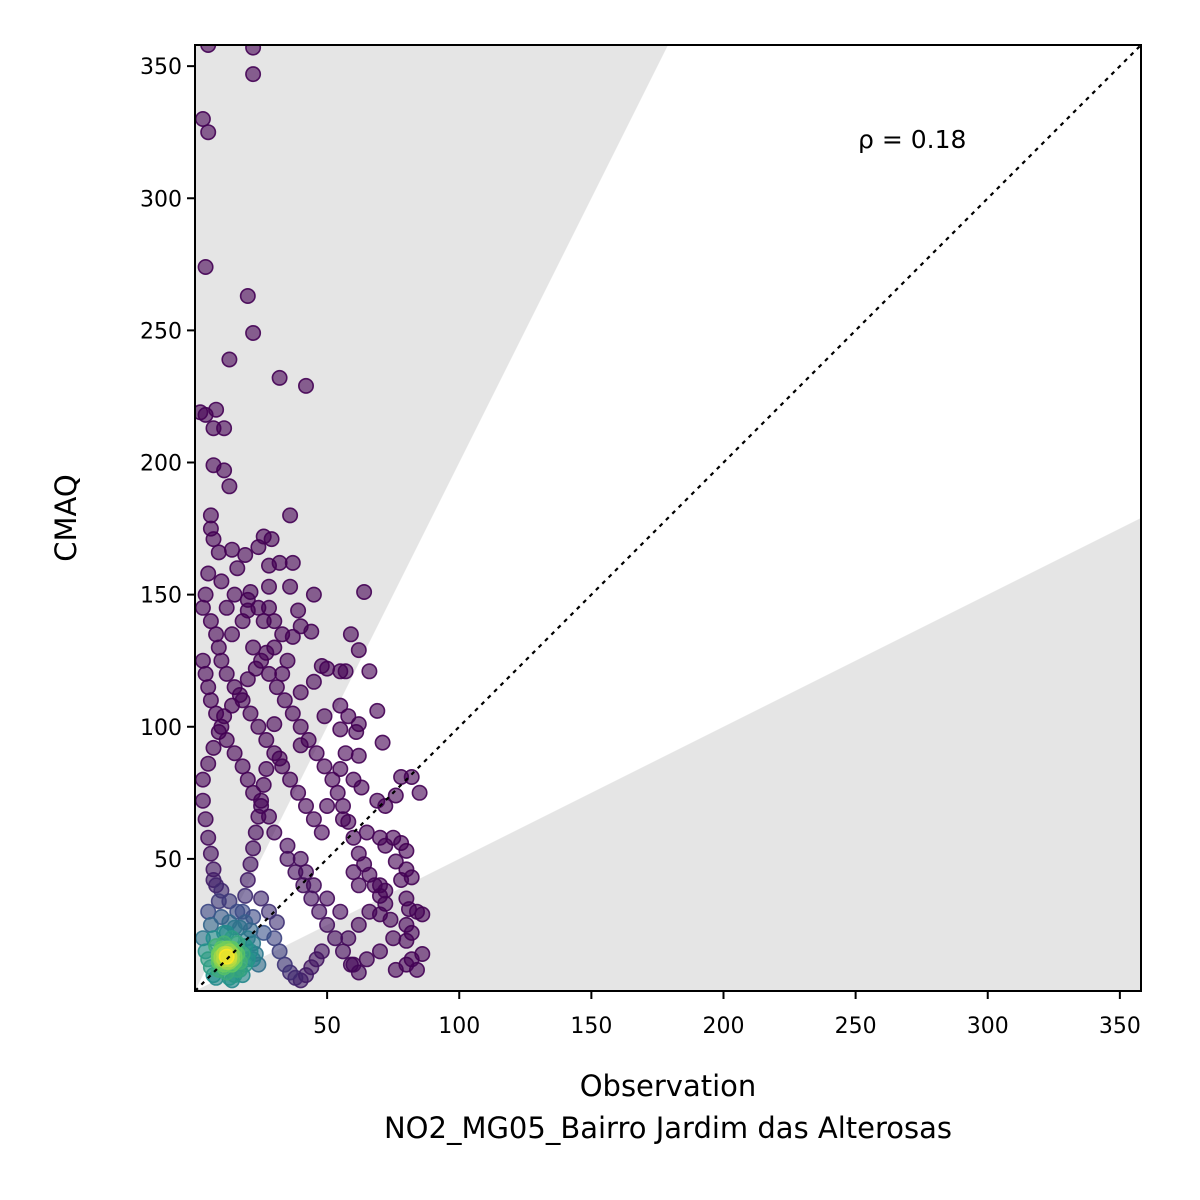 The width and height of the screenshot is (1200, 1200). Describe the element at coordinates (161, 67) in the screenshot. I see `y-tick-label: 350` at that location.